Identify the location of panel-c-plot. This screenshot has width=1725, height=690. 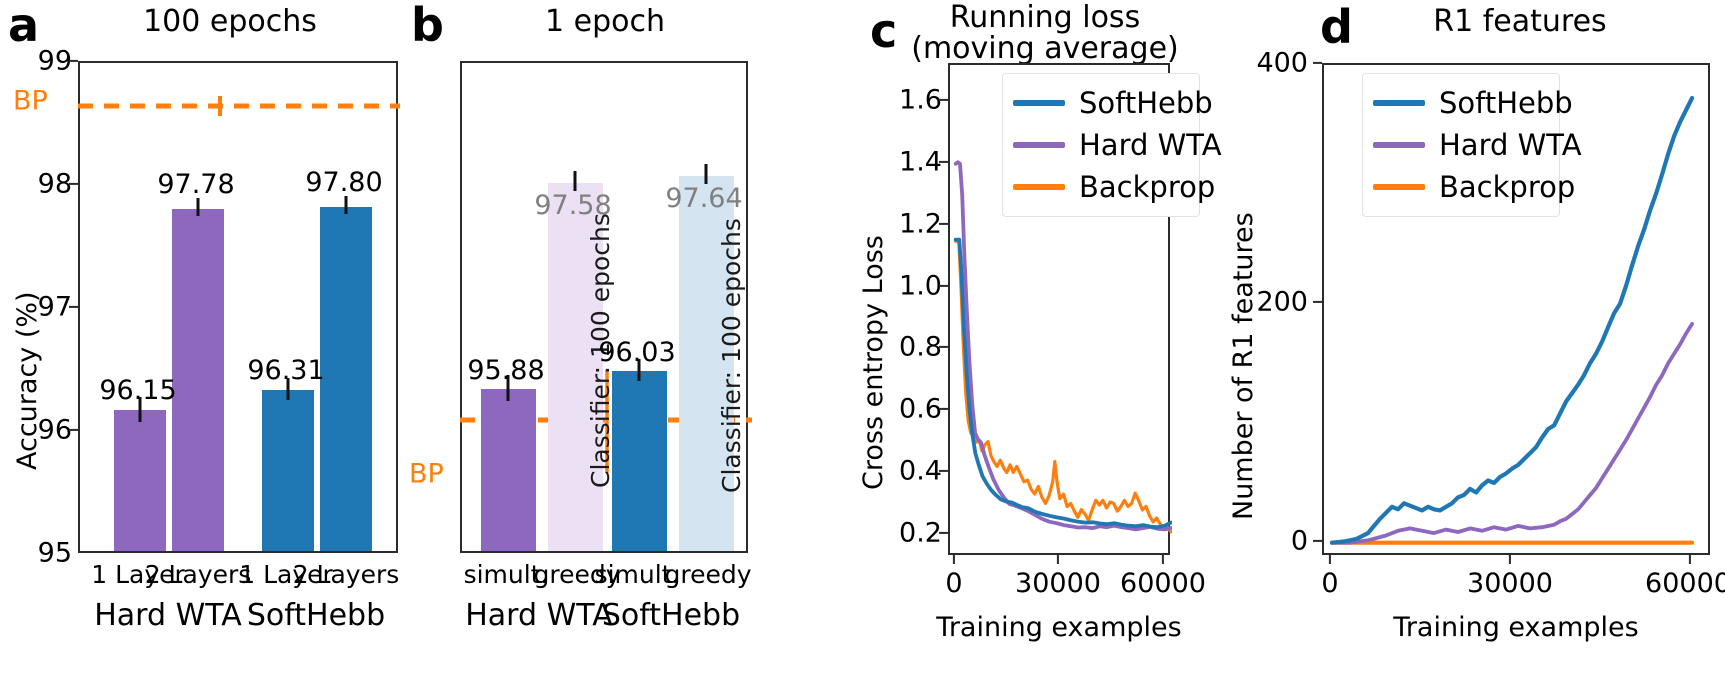
(1062, 347).